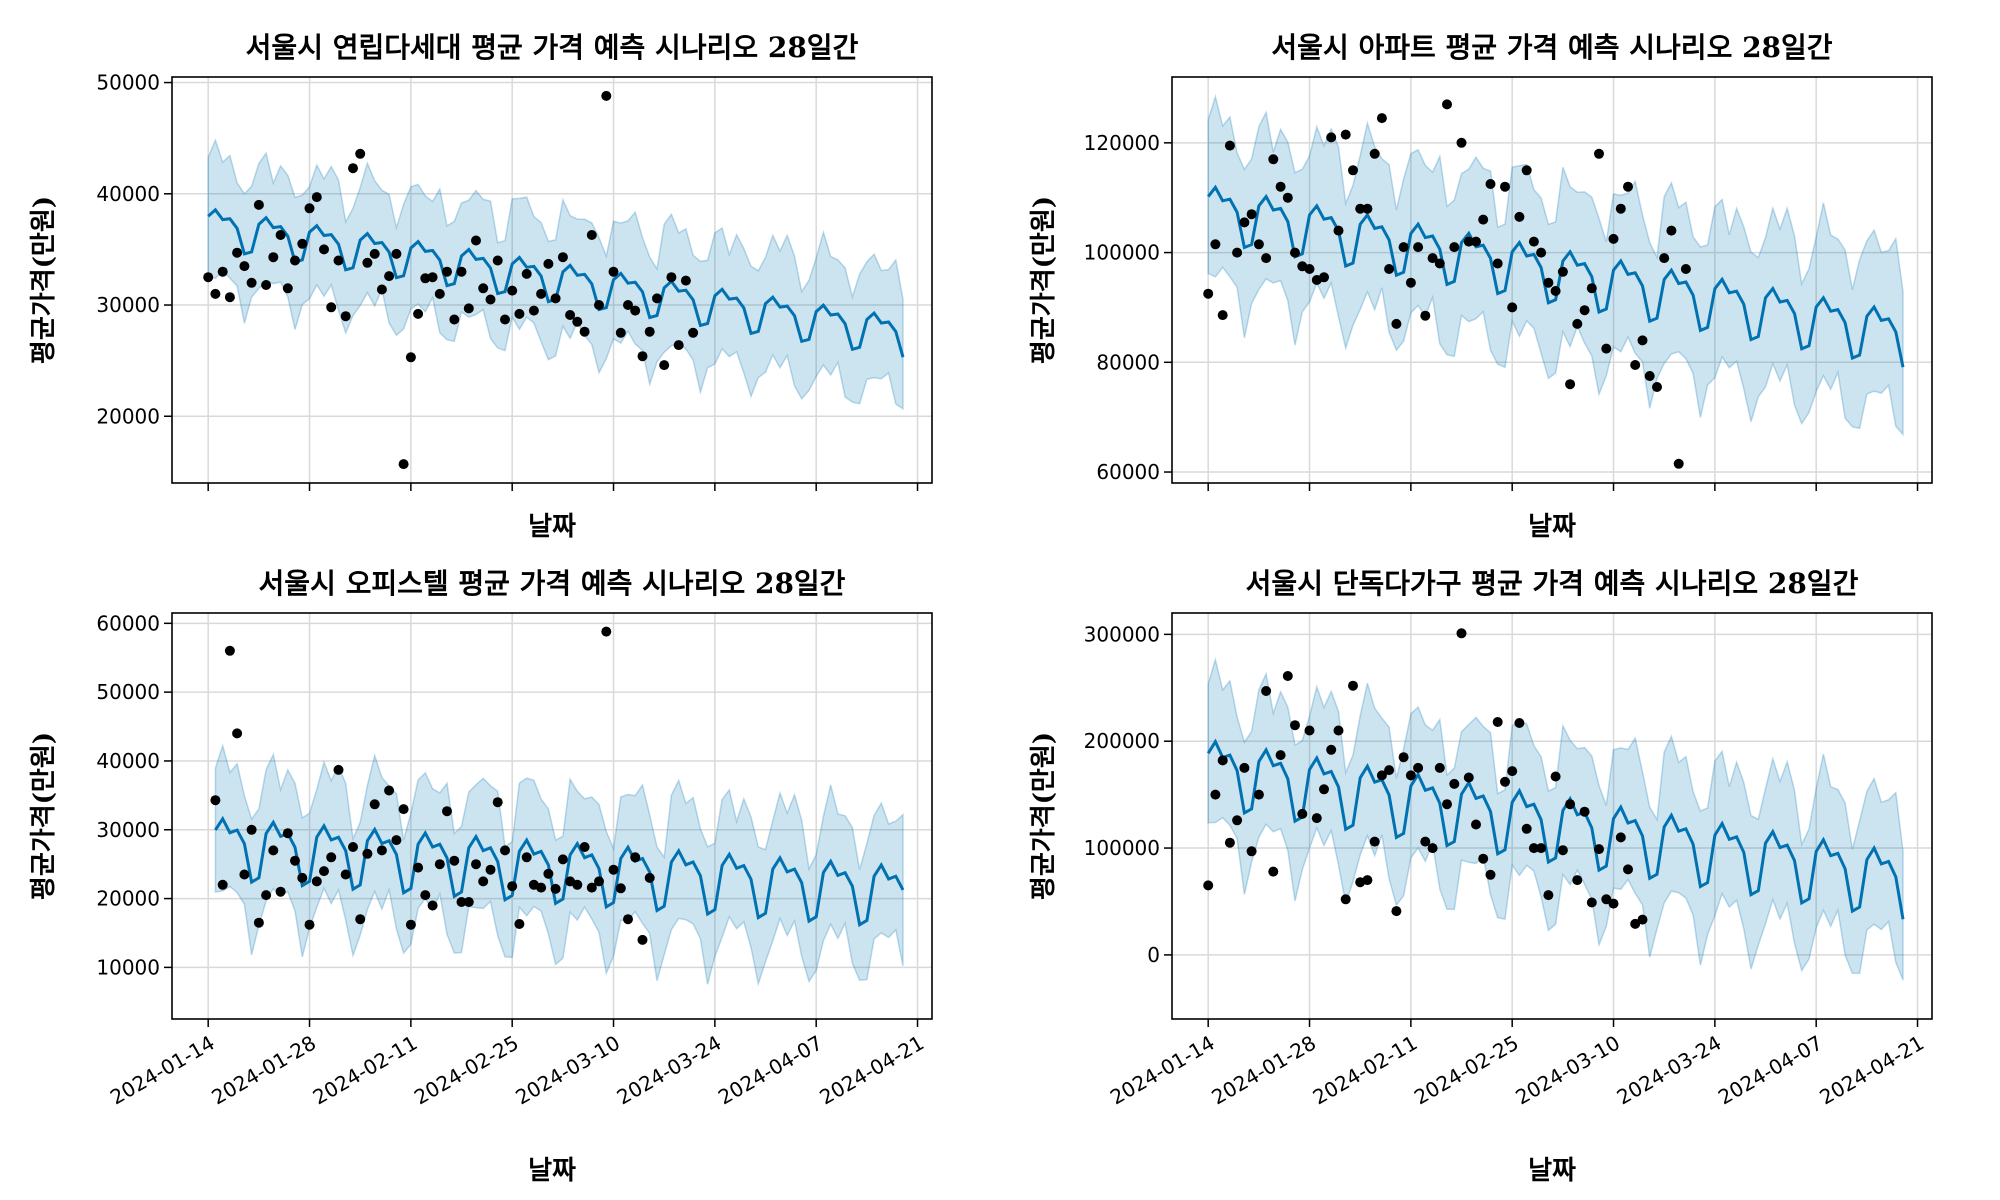 This screenshot has width=2000, height=1200. Describe the element at coordinates (1466, 1070) in the screenshot. I see `x-tick-label: 2024-02-25` at that location.